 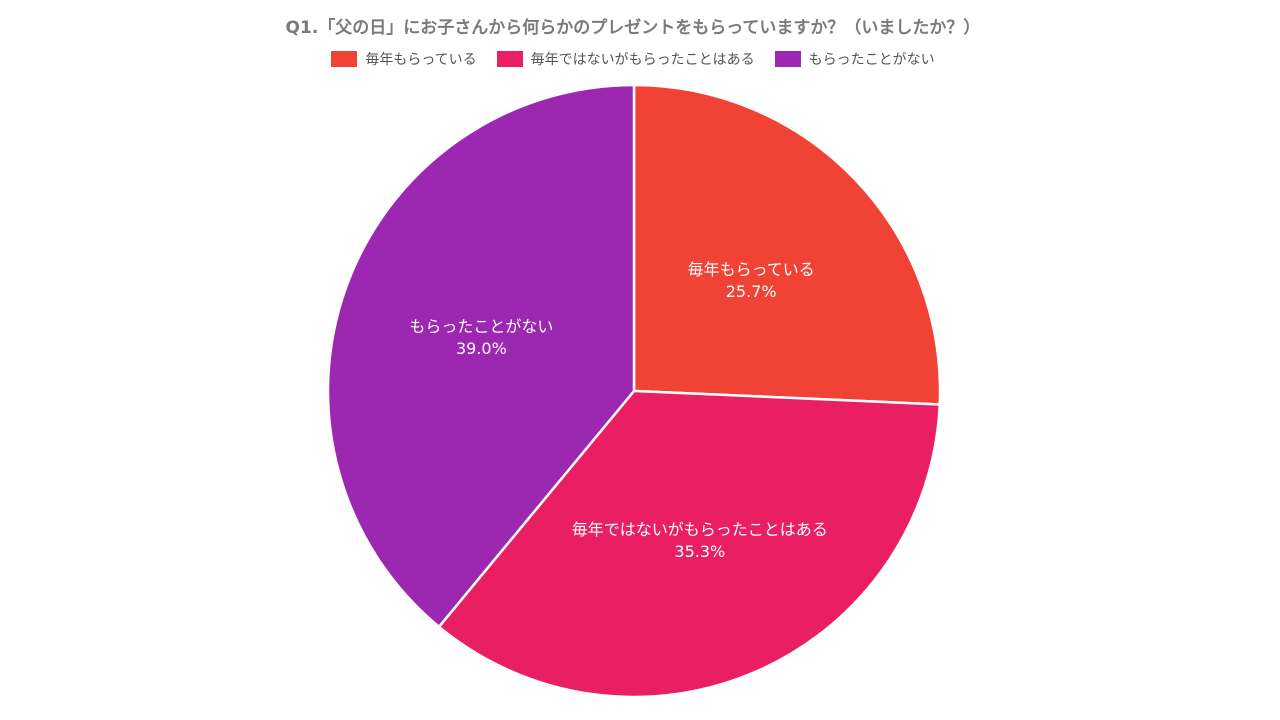 What do you see at coordinates (481, 326) in the screenshot?
I see `slice-category-label: もらったことがない` at bounding box center [481, 326].